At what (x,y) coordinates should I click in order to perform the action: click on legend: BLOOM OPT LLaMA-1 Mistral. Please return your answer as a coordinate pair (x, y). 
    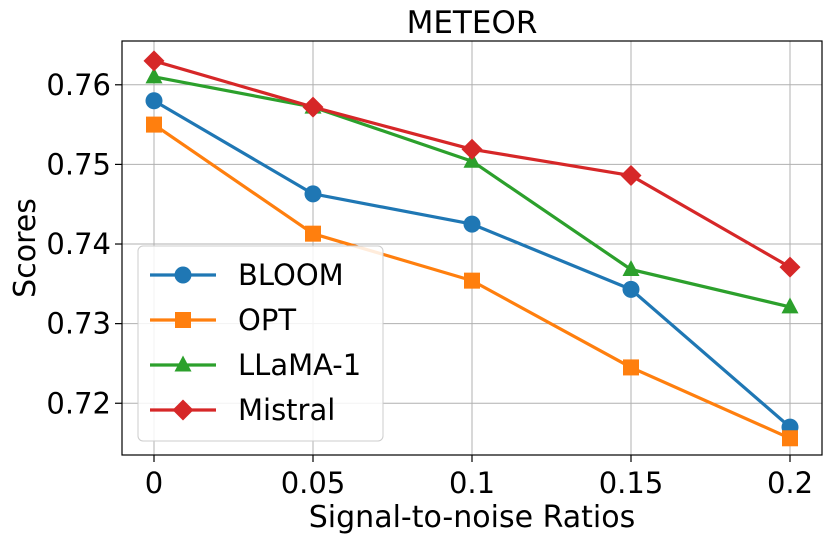
    Looking at the image, I should click on (260, 343).